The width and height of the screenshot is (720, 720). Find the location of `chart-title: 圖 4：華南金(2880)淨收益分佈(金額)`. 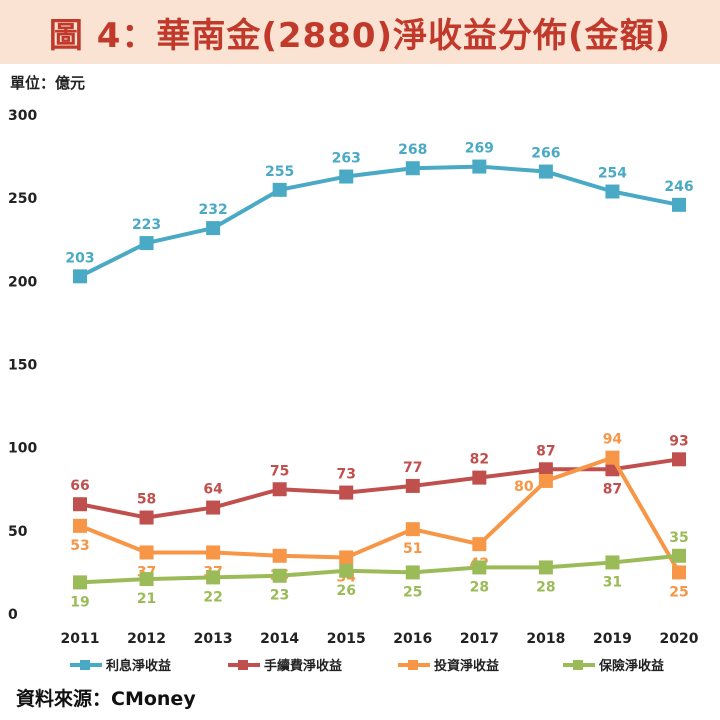

chart-title: 圖 4：華南金(2880)淨收益分佈(金額) is located at coordinates (360, 35).